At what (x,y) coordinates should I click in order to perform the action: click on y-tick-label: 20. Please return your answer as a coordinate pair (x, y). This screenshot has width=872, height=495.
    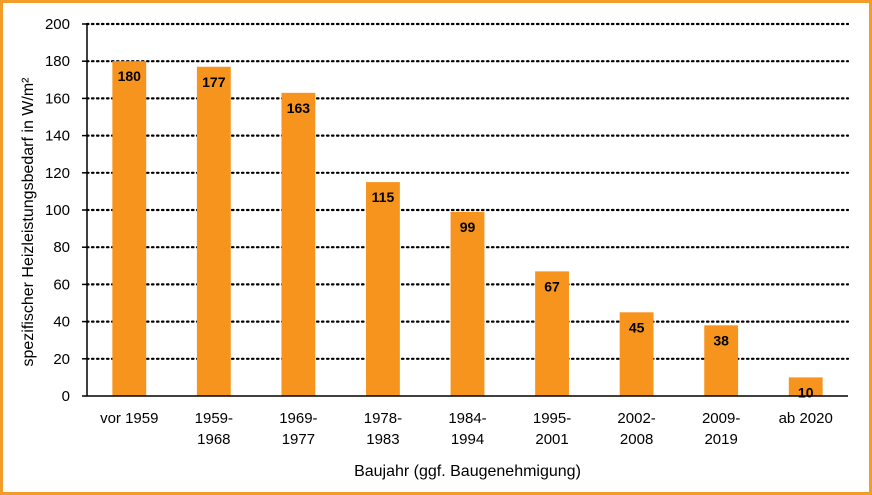
    Looking at the image, I should click on (61, 359).